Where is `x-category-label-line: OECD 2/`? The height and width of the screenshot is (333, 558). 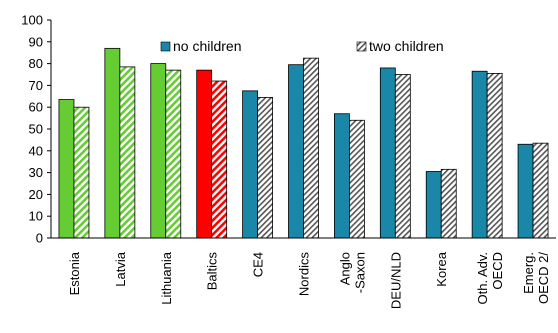
x-category-label-line: OECD 2/ is located at coordinates (543, 278).